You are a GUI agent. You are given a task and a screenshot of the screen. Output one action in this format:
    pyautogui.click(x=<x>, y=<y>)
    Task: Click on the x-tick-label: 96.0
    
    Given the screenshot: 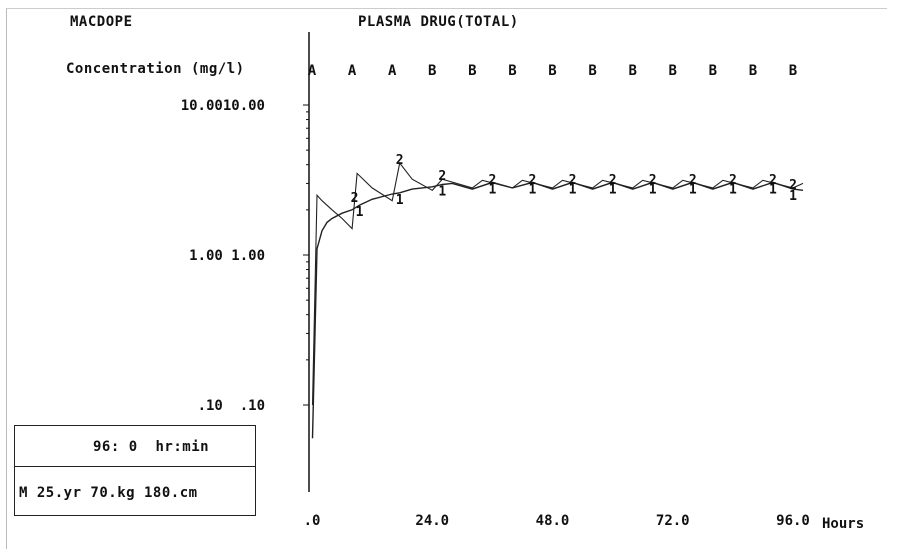 What is the action you would take?
    pyautogui.click(x=793, y=521)
    